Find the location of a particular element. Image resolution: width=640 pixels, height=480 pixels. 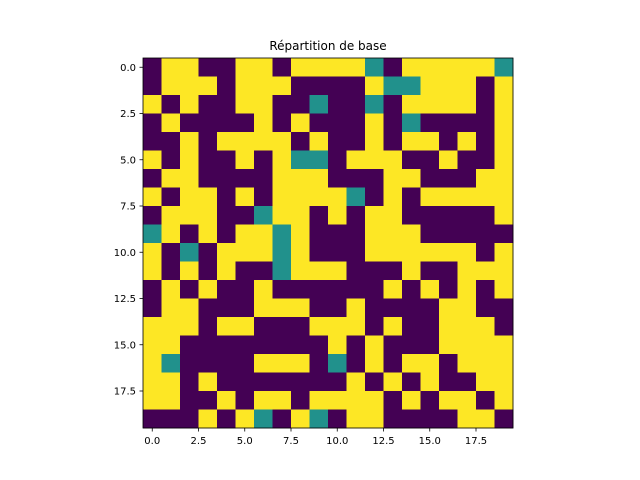

x-tick-label: 7.5 is located at coordinates (291, 441).